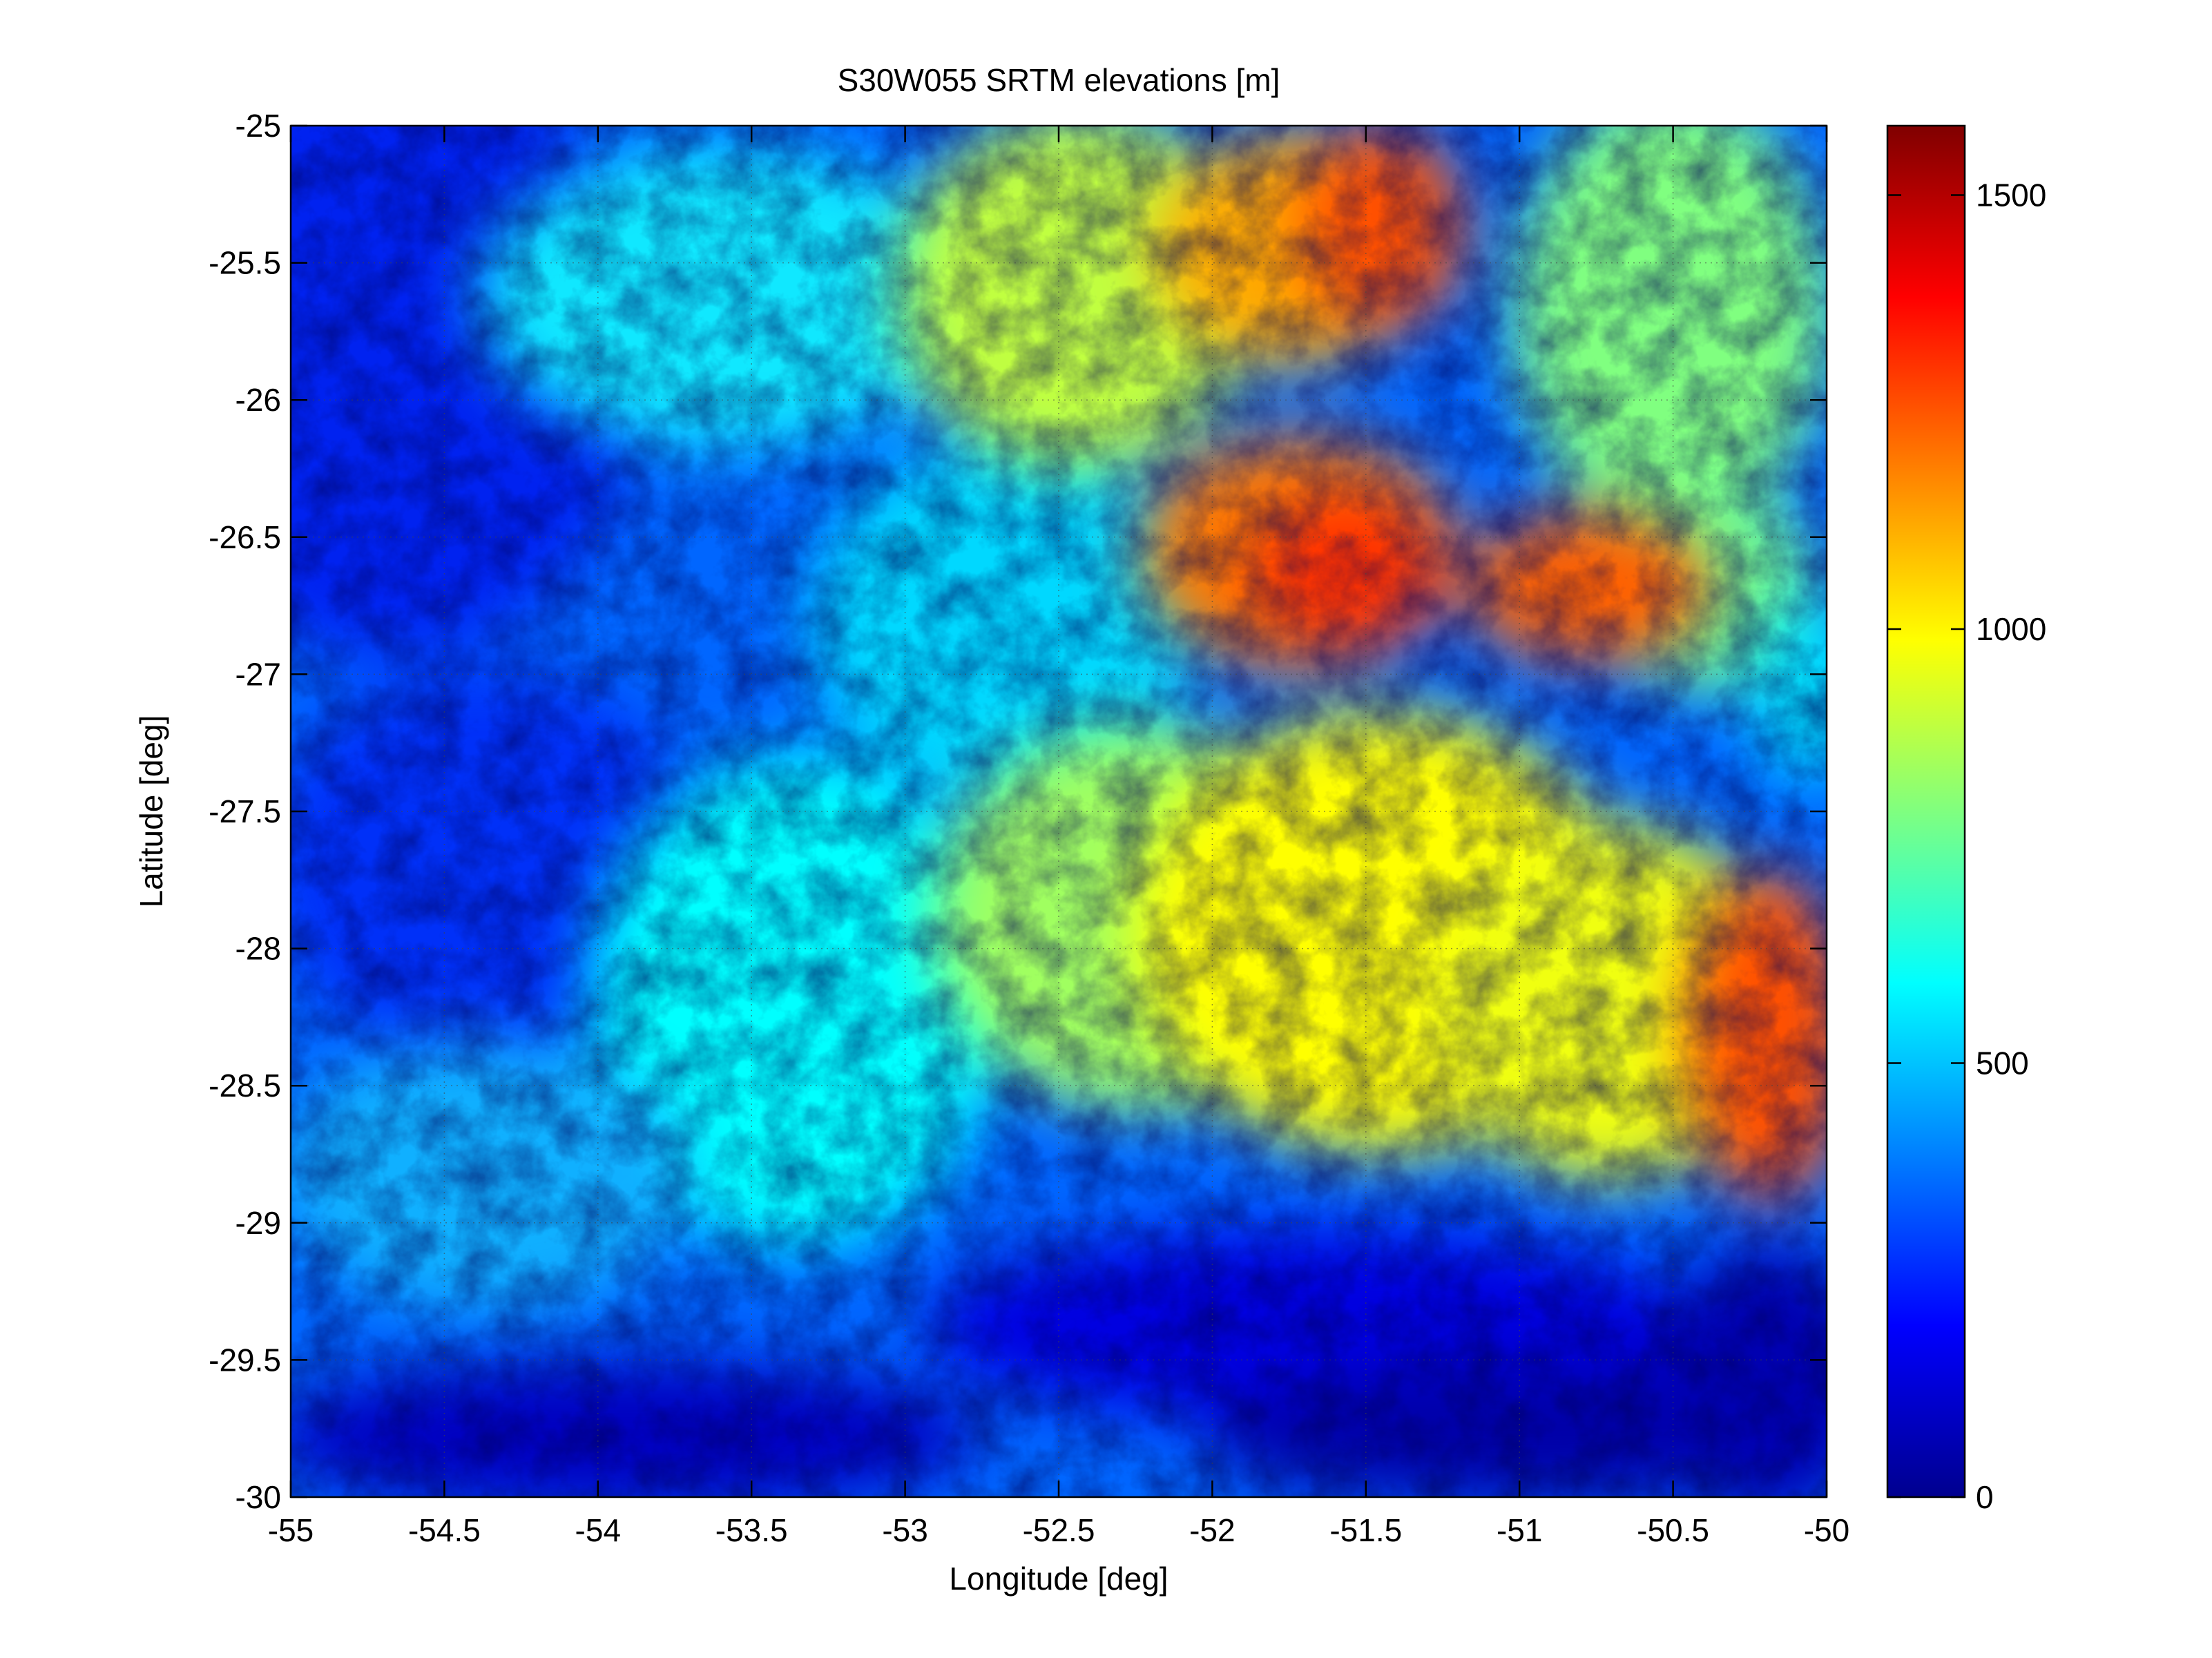 The width and height of the screenshot is (2212, 1658). I want to click on colorbar-ticks: 0 500 1000 1500, so click(1966, 846).